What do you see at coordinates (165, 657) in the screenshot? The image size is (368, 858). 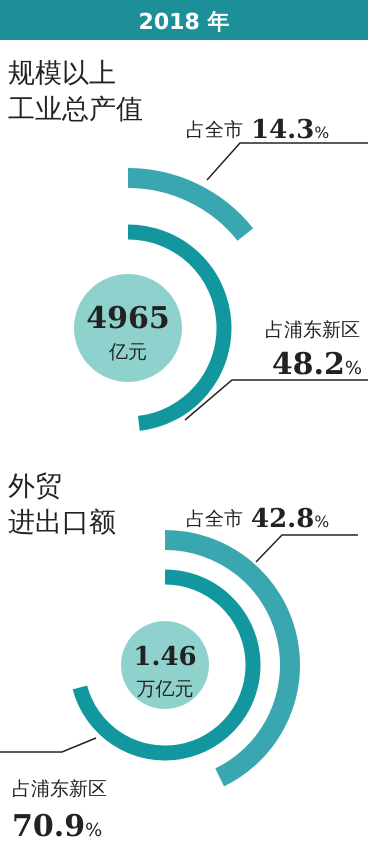 I see `text: 1.46` at bounding box center [165, 657].